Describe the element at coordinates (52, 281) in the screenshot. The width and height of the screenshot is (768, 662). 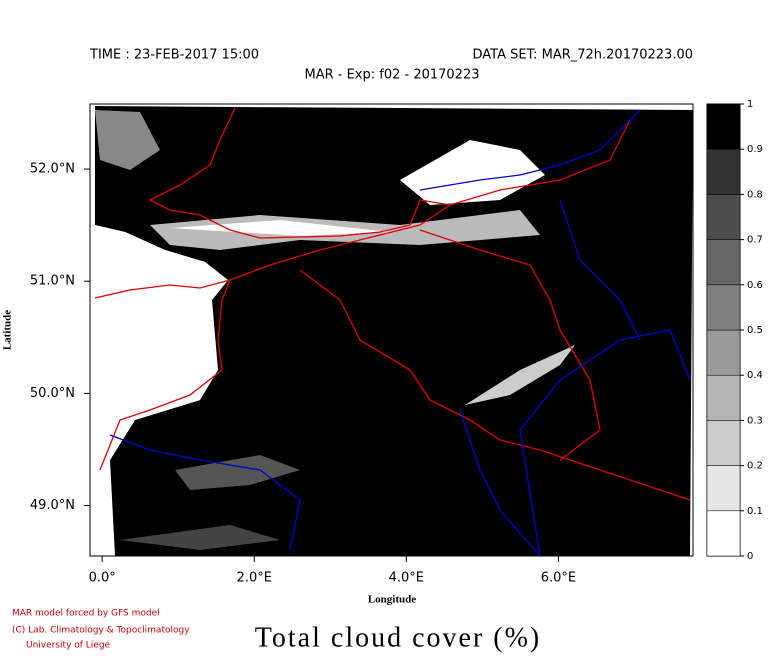
I see `y-tick-label: 51.0°N` at that location.